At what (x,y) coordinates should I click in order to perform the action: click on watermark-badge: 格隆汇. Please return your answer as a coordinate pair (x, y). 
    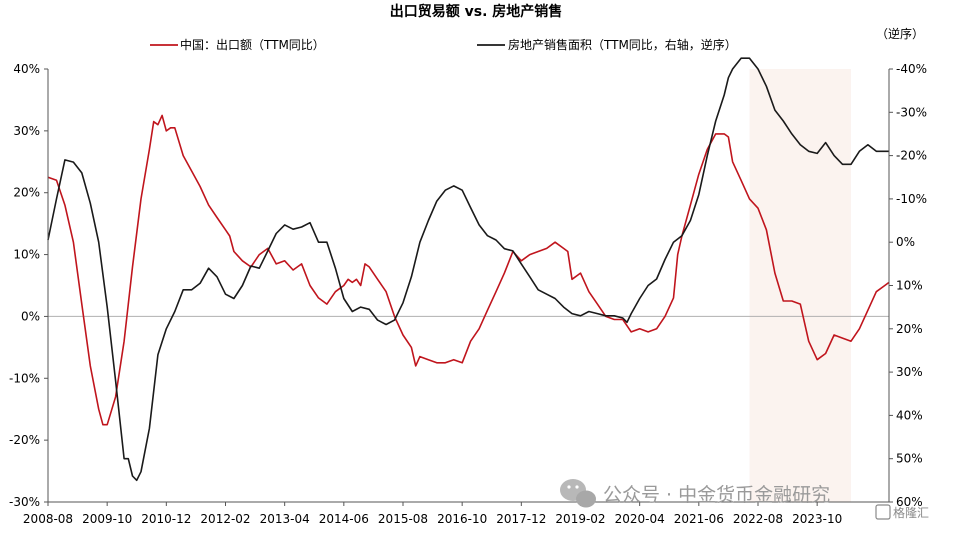
    Looking at the image, I should click on (911, 512).